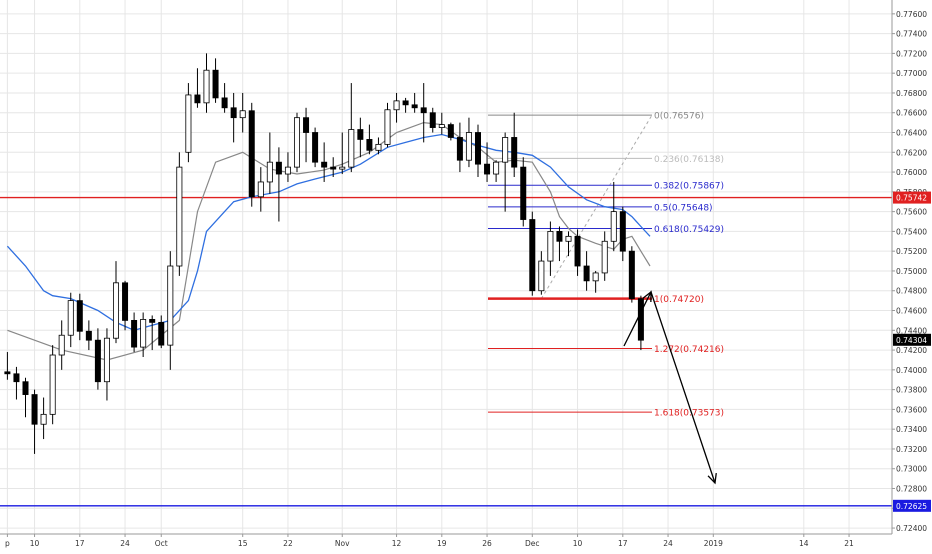  What do you see at coordinates (911, 113) in the screenshot?
I see `price-tick-label: 0.76600` at bounding box center [911, 113].